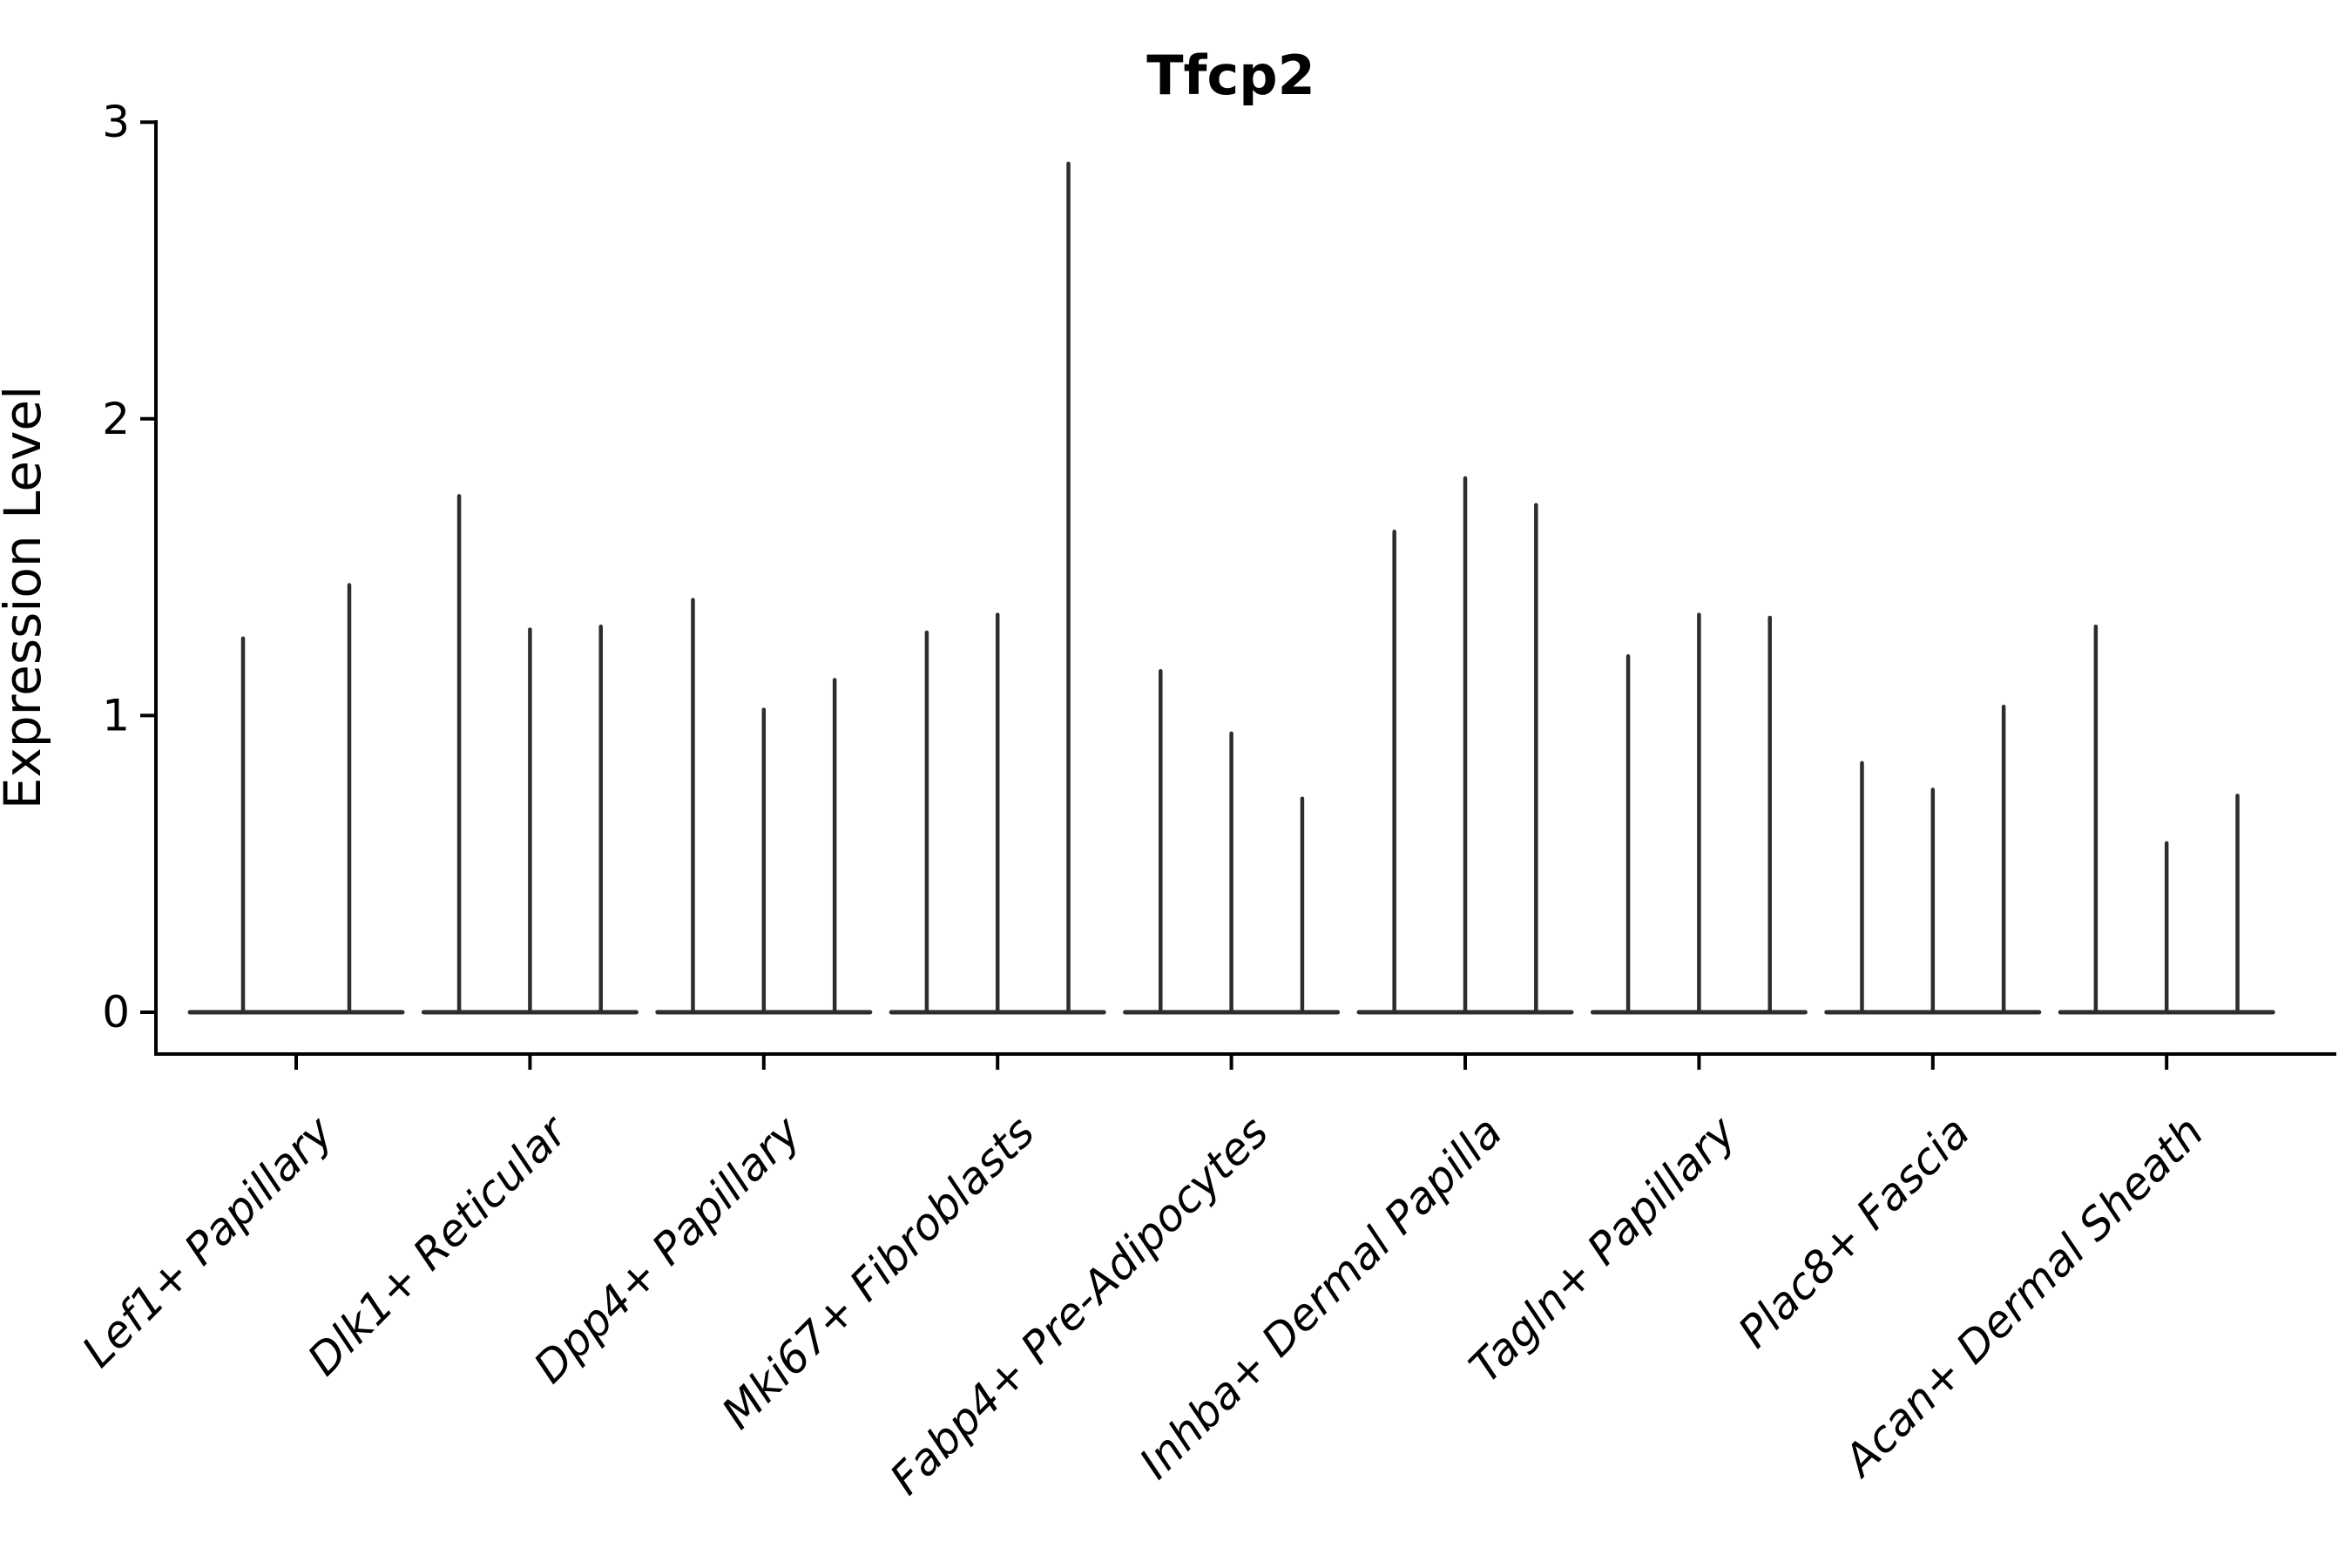  What do you see at coordinates (1231, 75) in the screenshot?
I see `plot-title: Tfcp2` at bounding box center [1231, 75].